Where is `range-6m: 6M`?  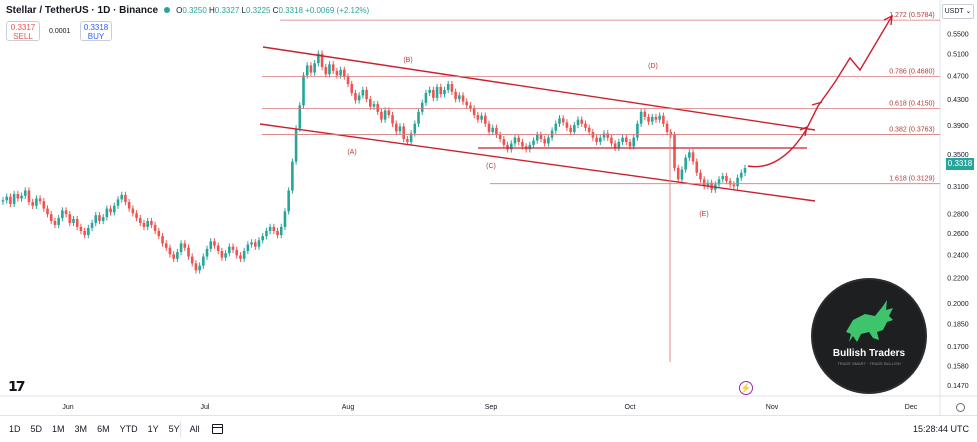 range-6m: 6M is located at coordinates (103, 429).